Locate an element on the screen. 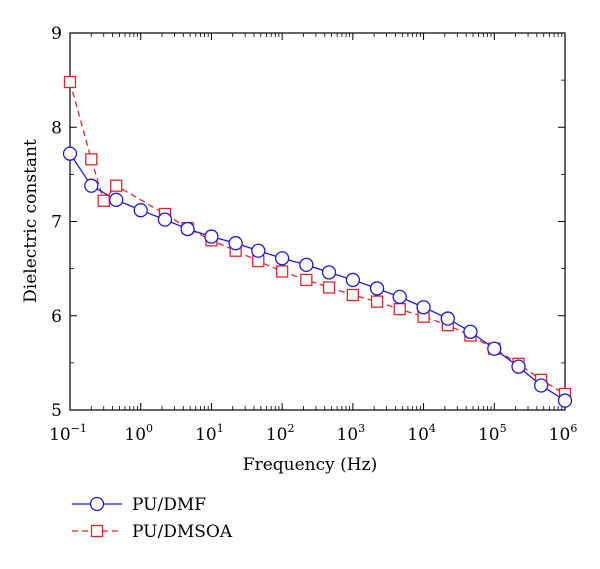 This screenshot has height=569, width=600. x-tick-label: 10⁰ is located at coordinates (138, 433).